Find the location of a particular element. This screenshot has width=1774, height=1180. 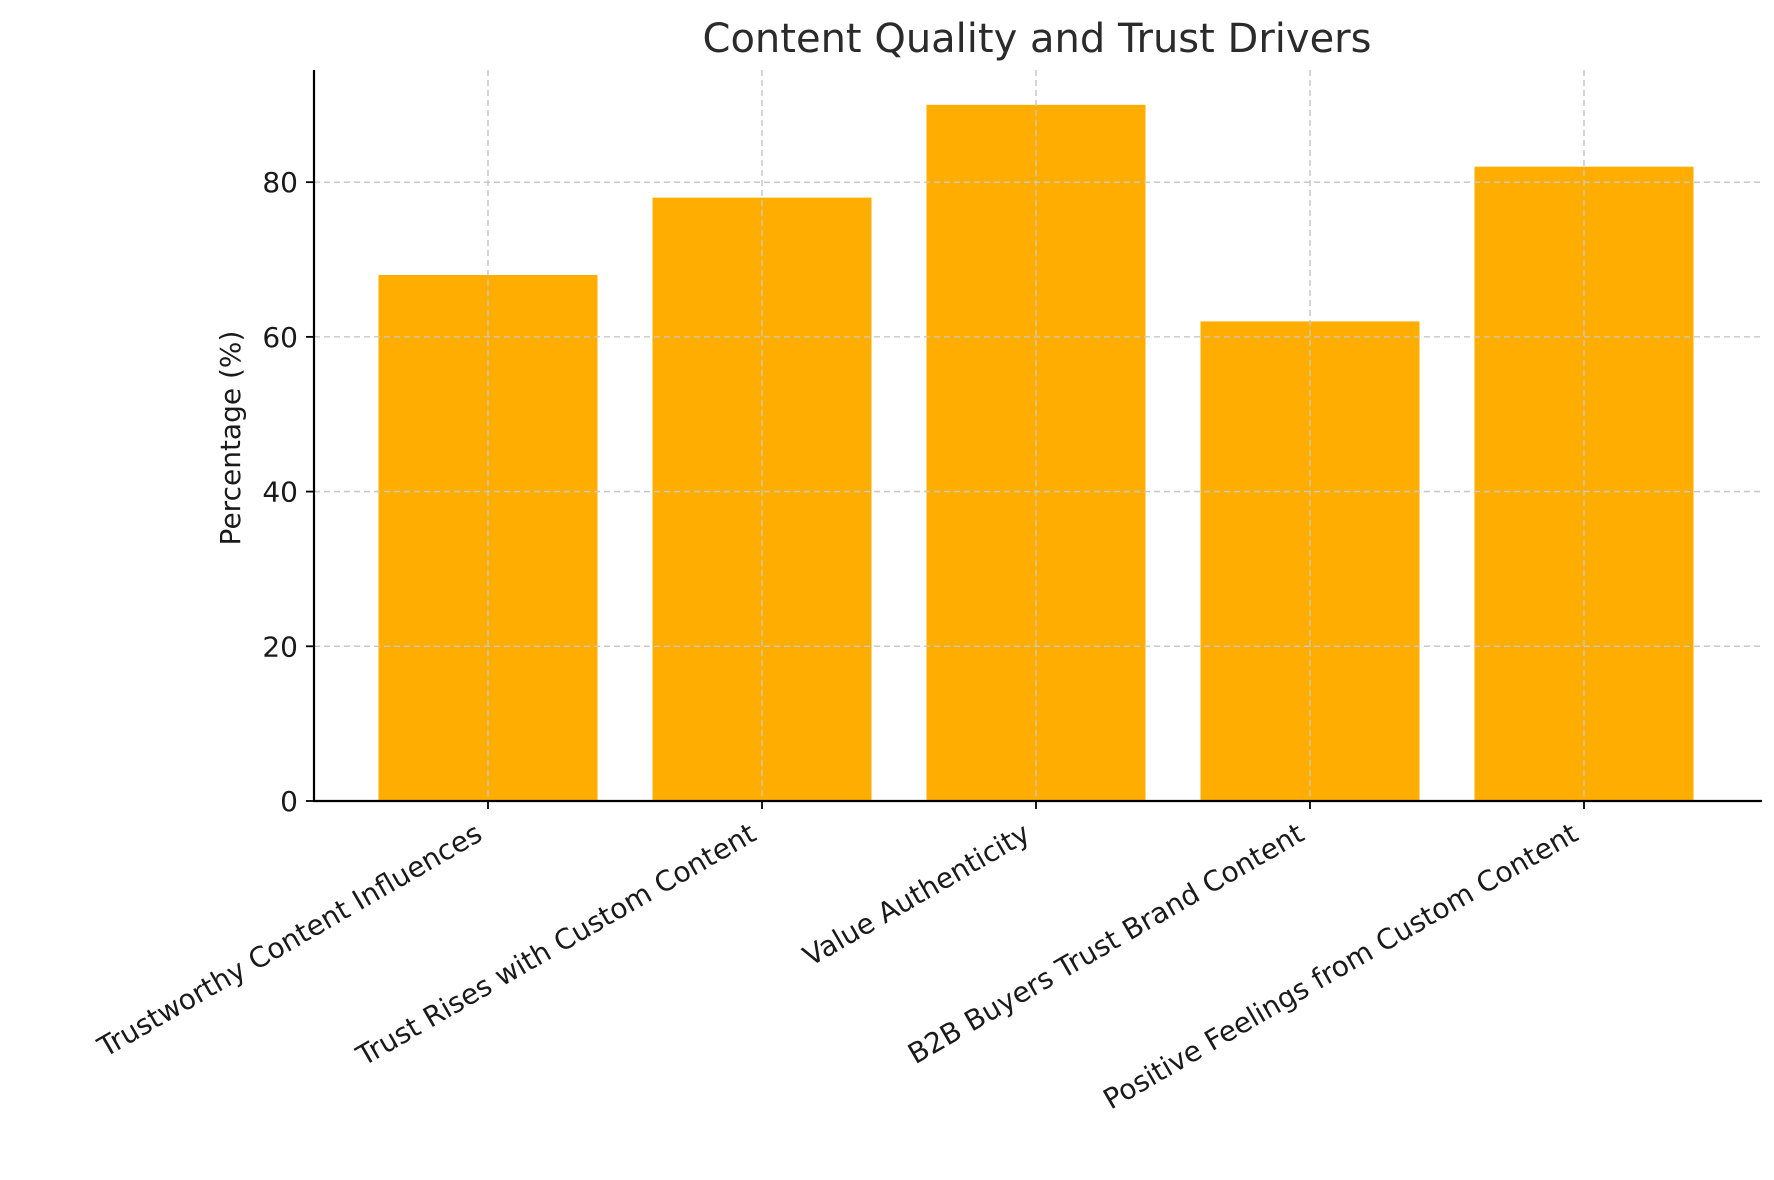

y-axis-ticks: 0 20 40 60 80 is located at coordinates (288, 492).